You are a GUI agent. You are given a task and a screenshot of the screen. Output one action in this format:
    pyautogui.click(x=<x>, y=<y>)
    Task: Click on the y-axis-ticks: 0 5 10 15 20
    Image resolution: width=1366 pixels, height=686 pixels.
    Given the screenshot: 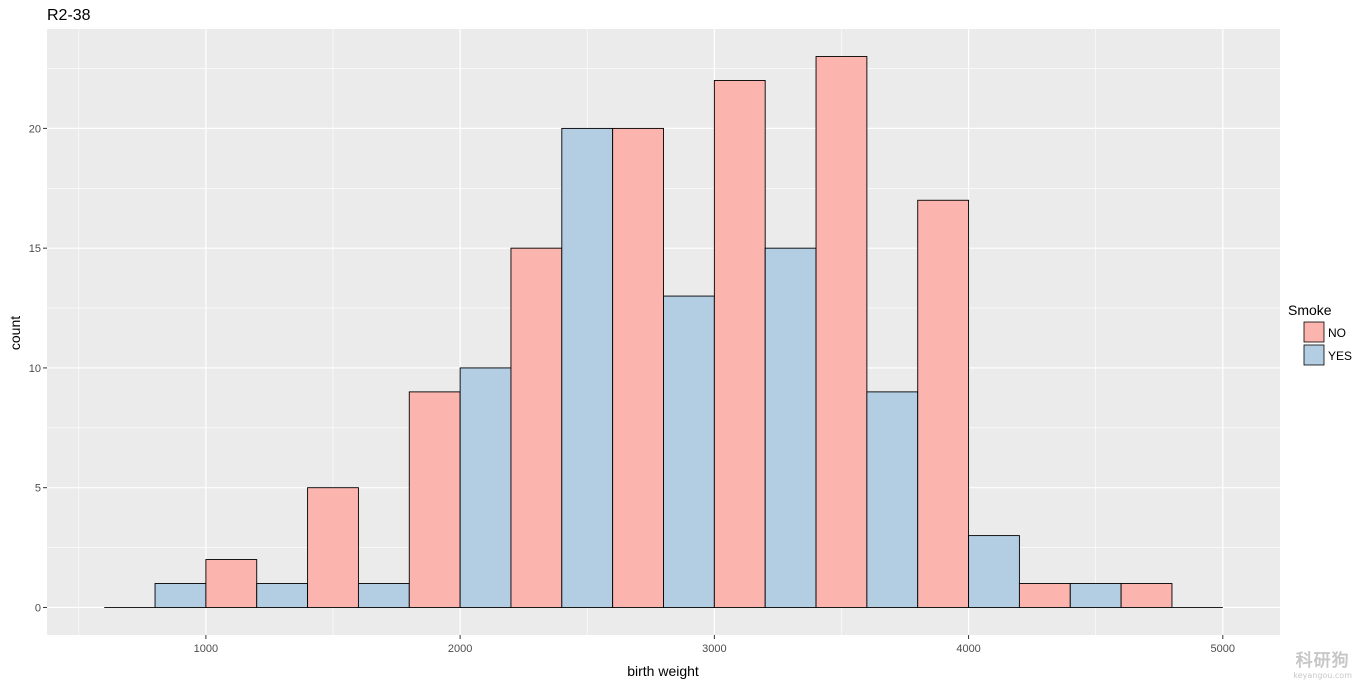 What is the action you would take?
    pyautogui.click(x=38, y=368)
    